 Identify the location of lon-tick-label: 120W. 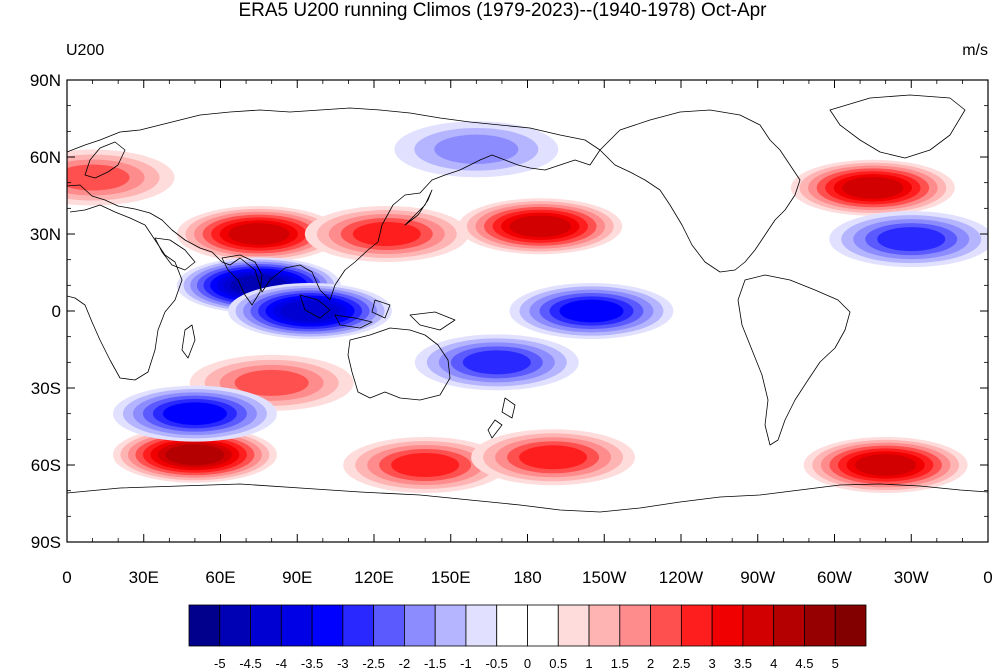
(681, 577).